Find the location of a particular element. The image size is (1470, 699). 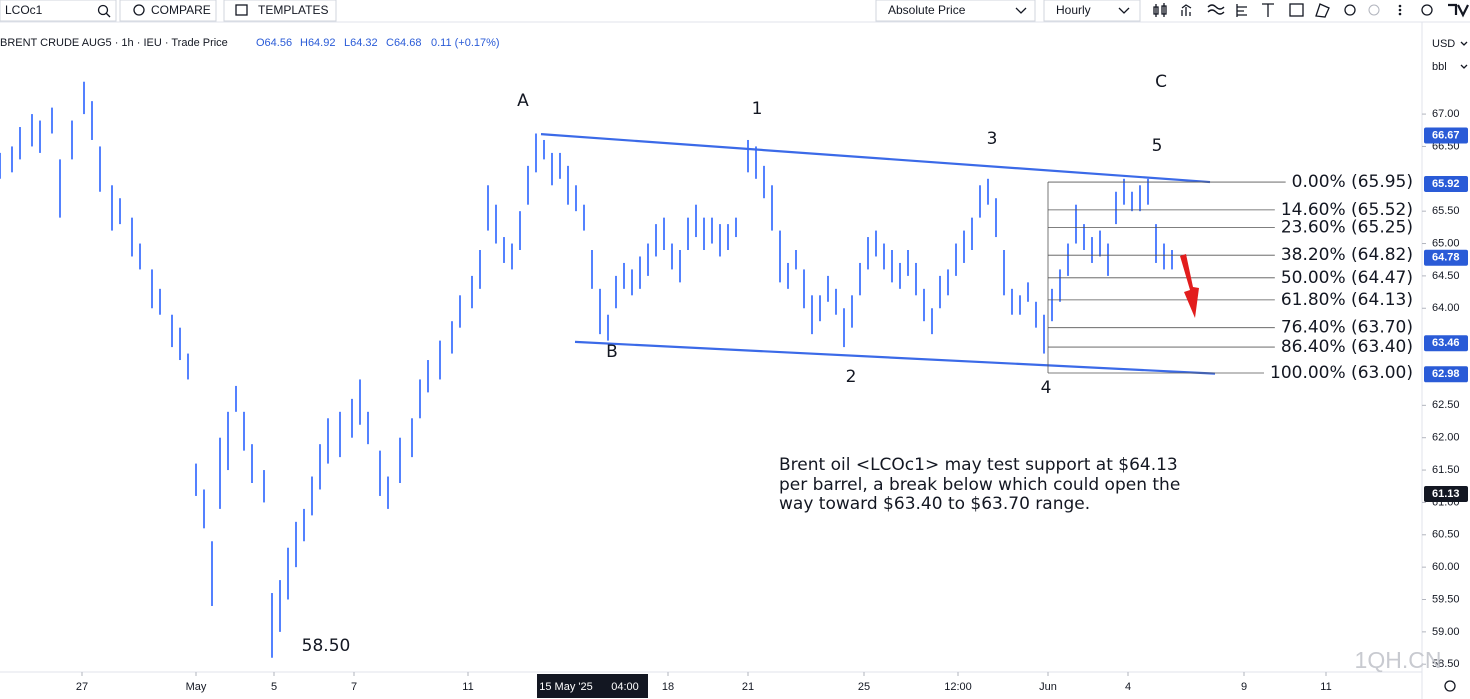

fib-label: 76.40% (63.70) is located at coordinates (1347, 328).